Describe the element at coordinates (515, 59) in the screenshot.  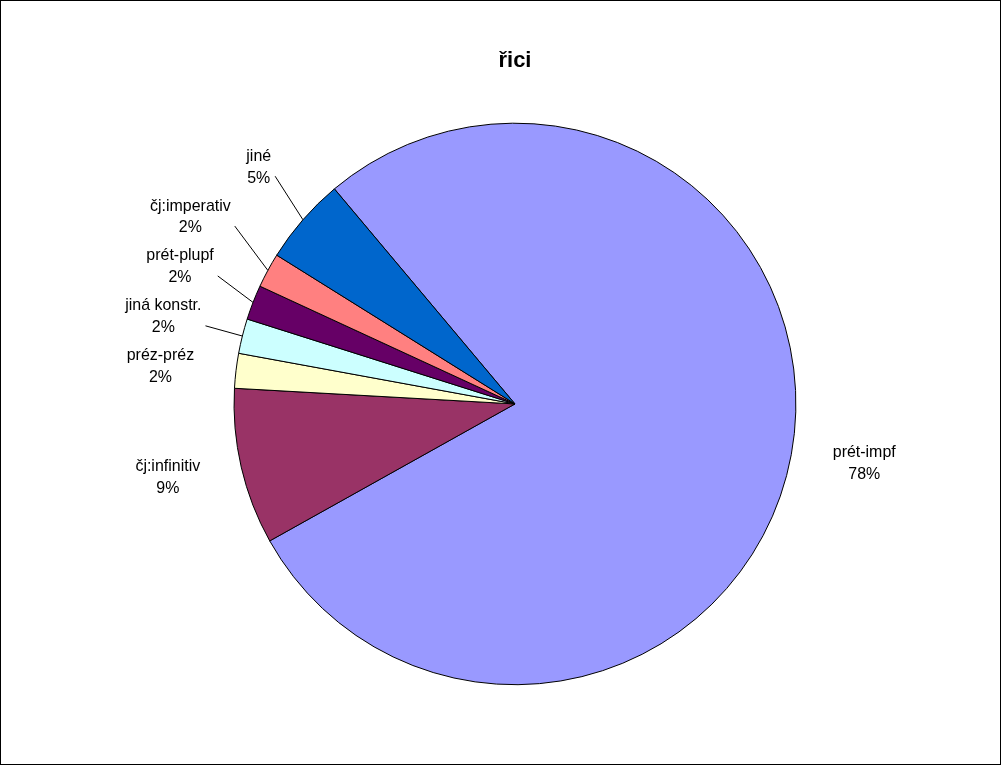
I see `chart-title: řici` at that location.